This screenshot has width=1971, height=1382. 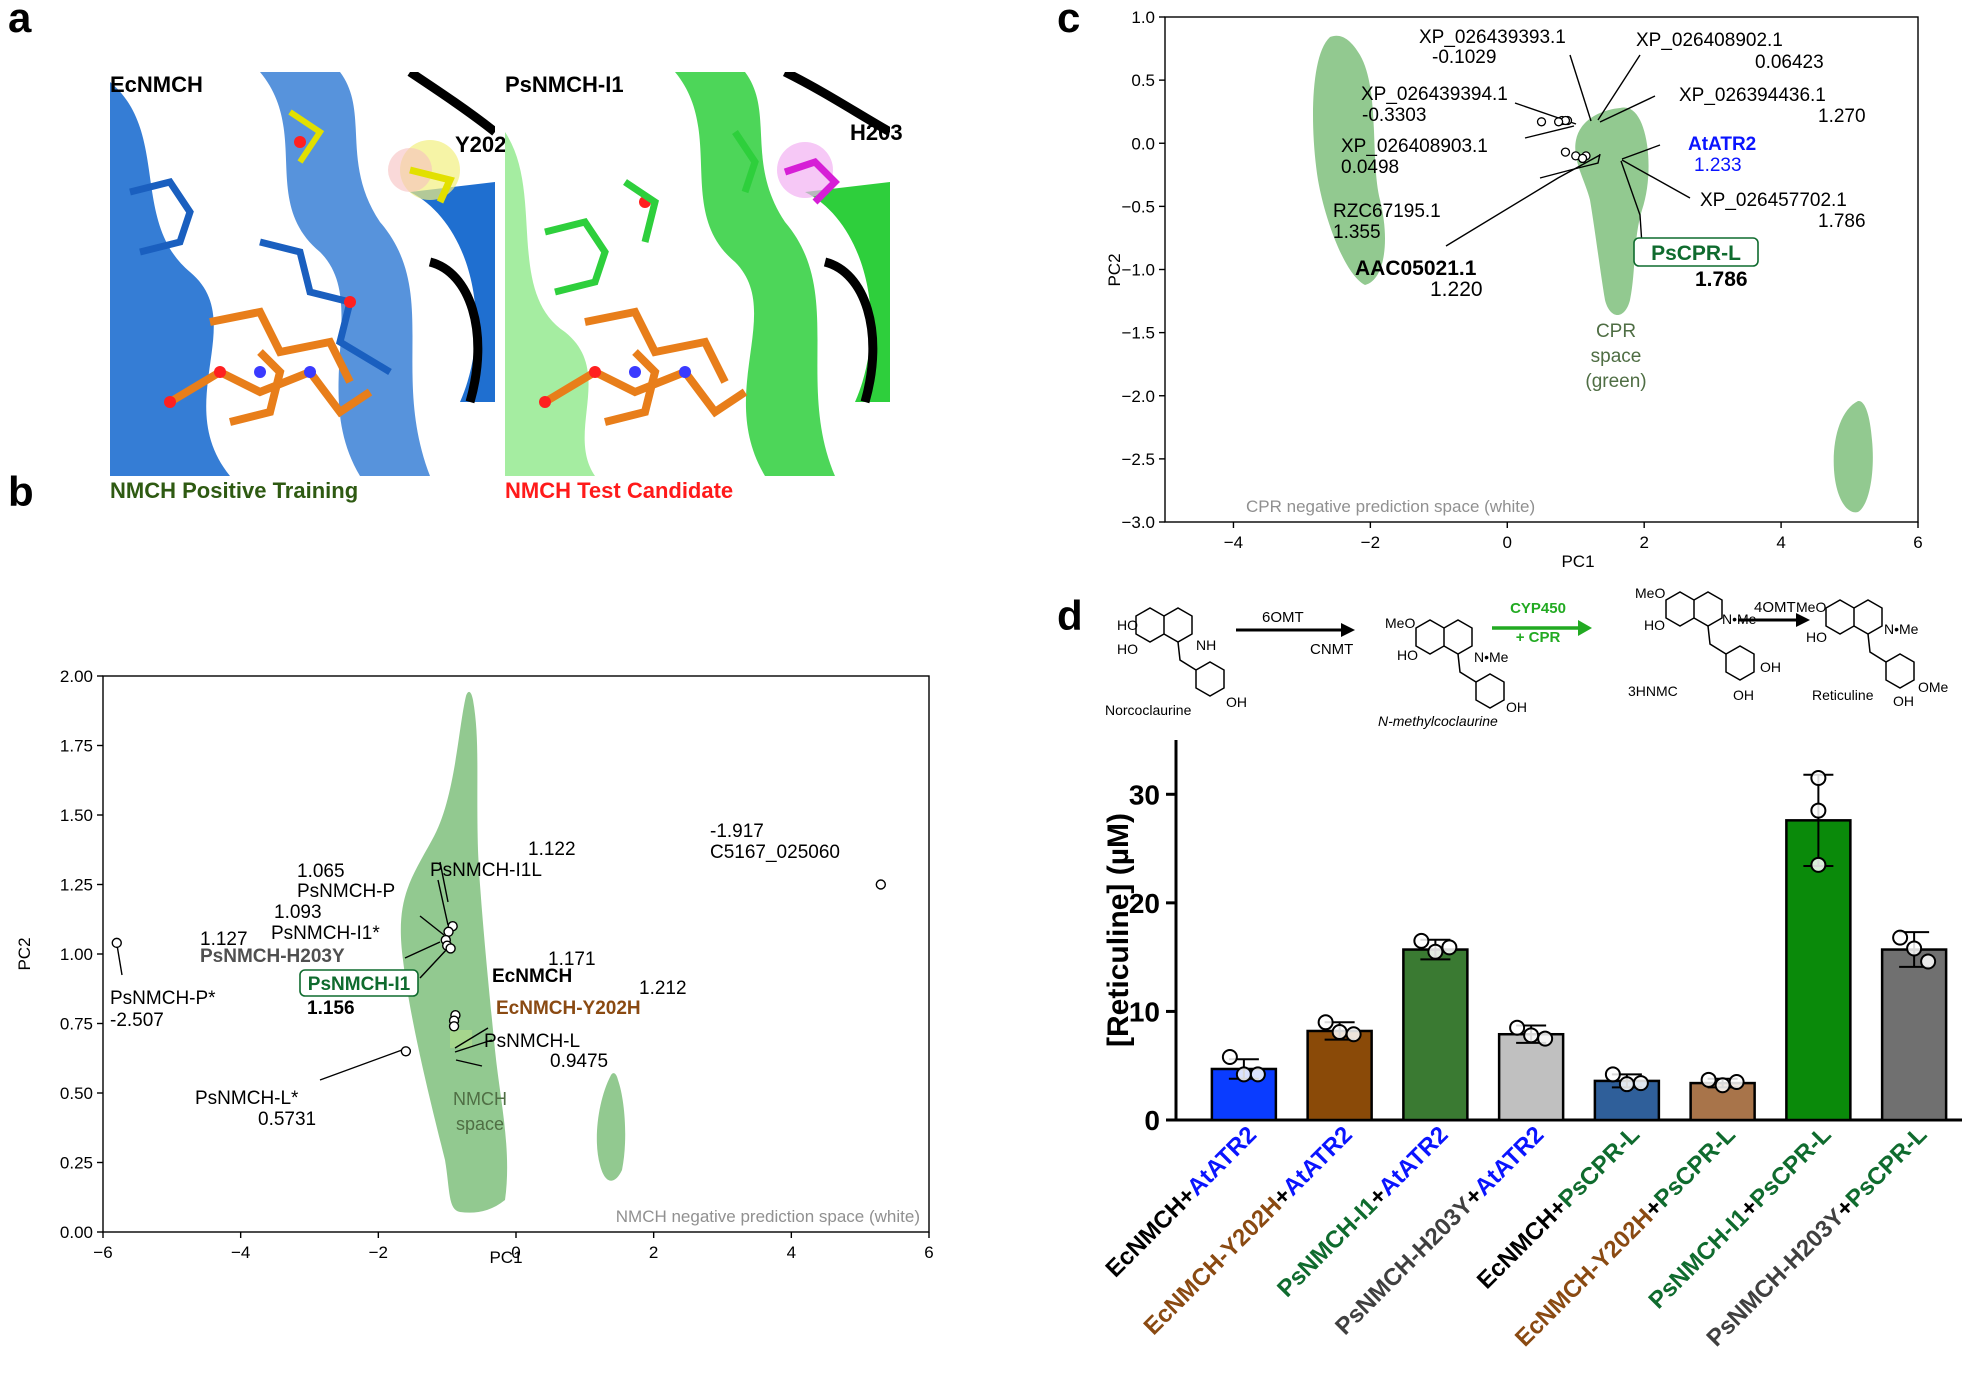 I want to click on c-y-tick-label: −2.0, so click(x=1138, y=396).